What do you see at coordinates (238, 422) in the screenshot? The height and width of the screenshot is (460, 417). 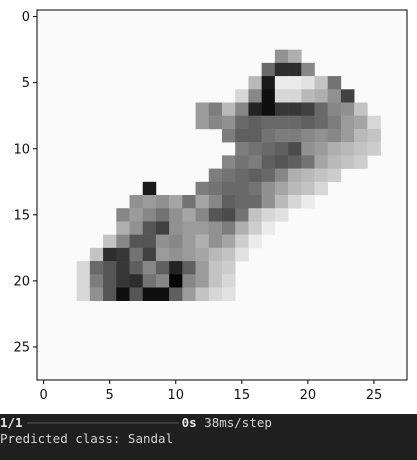 I see `progress-rate: 38ms/step` at bounding box center [238, 422].